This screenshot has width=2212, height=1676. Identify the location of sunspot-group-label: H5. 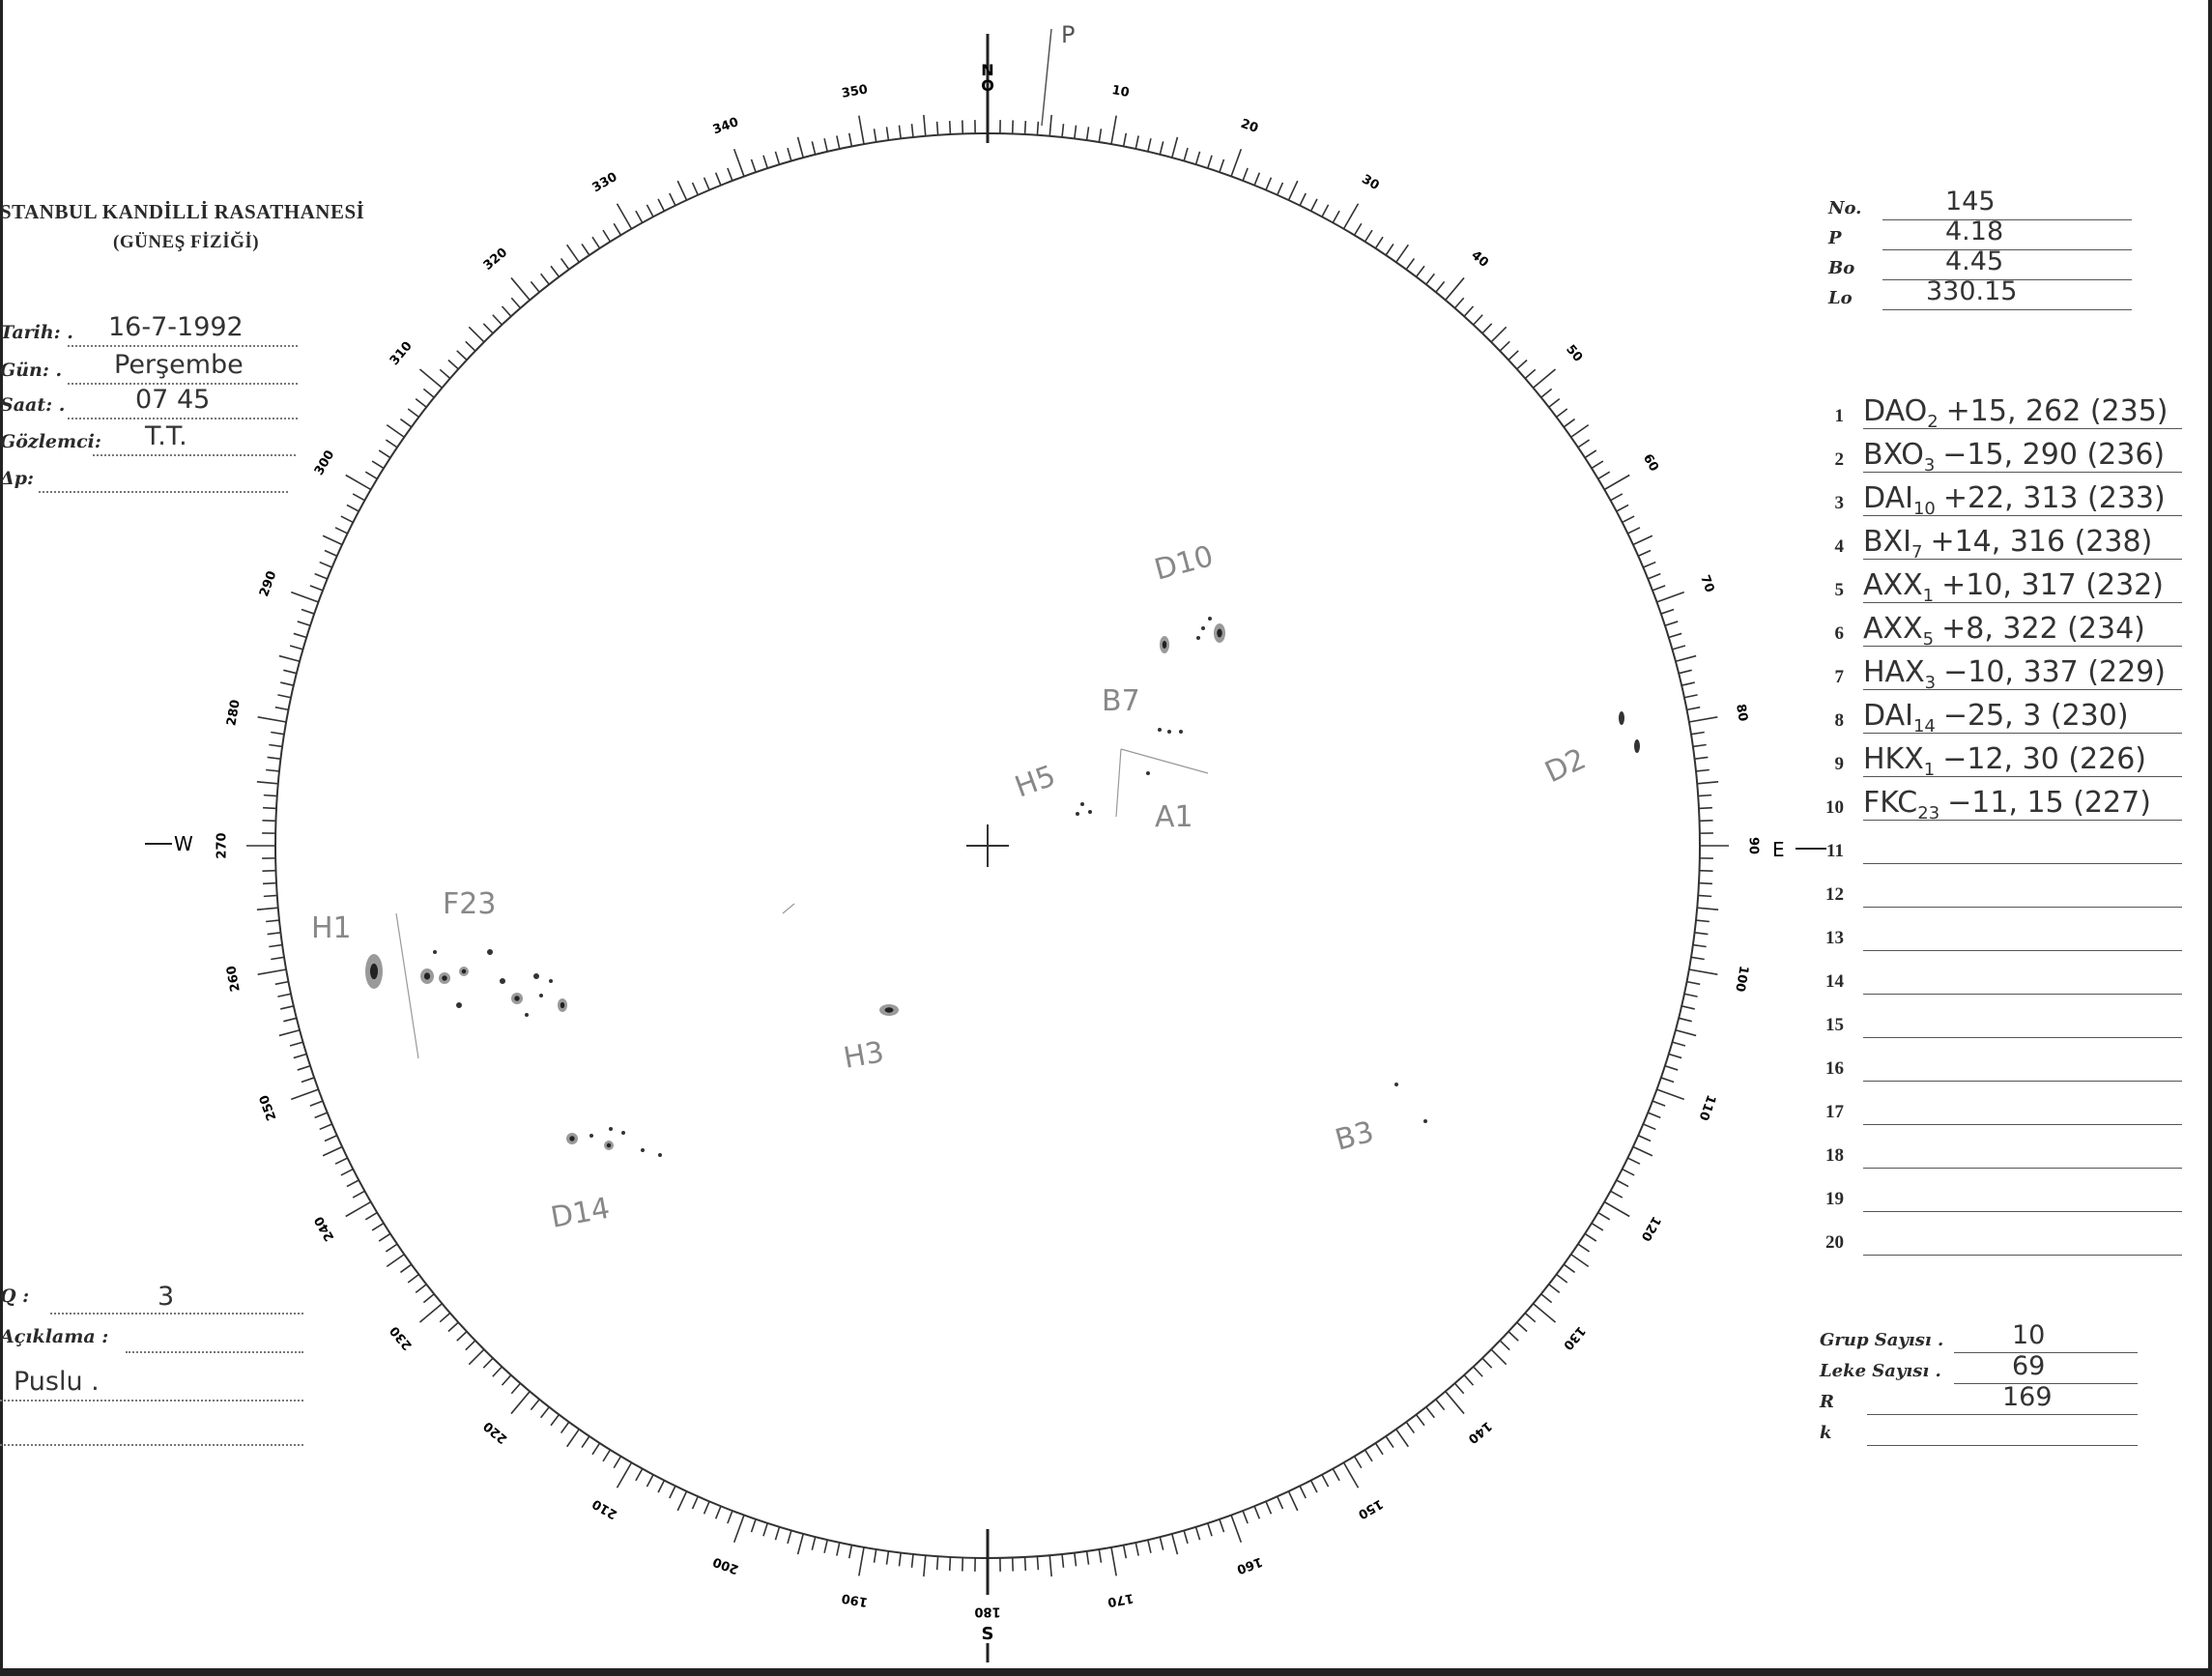
(1035, 781).